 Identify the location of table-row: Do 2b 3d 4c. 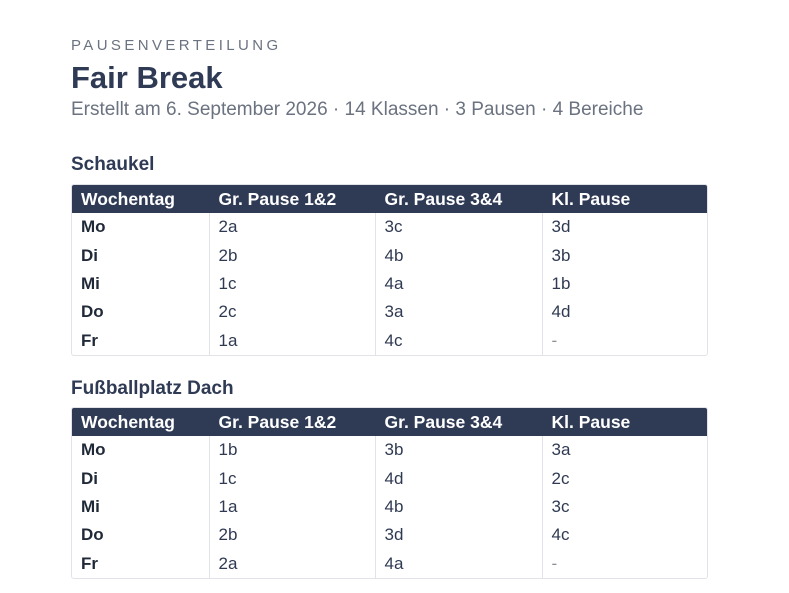
(389, 535).